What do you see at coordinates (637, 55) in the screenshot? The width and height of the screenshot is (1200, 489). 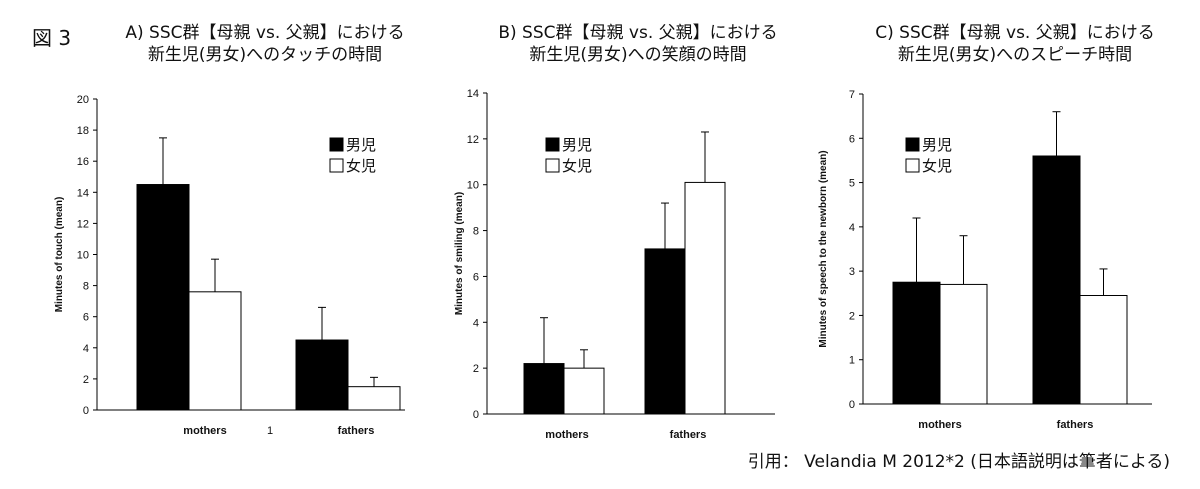 I see `chart-title-line: 新生児(男女)への笑顔の時間` at bounding box center [637, 55].